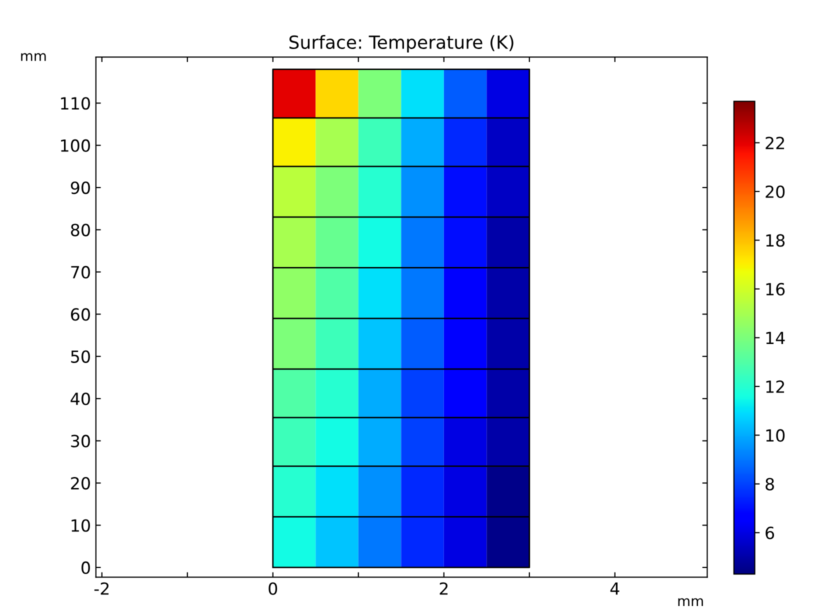 The image size is (834, 614). Describe the element at coordinates (75, 103) in the screenshot. I see `y-tick-label: 110` at that location.